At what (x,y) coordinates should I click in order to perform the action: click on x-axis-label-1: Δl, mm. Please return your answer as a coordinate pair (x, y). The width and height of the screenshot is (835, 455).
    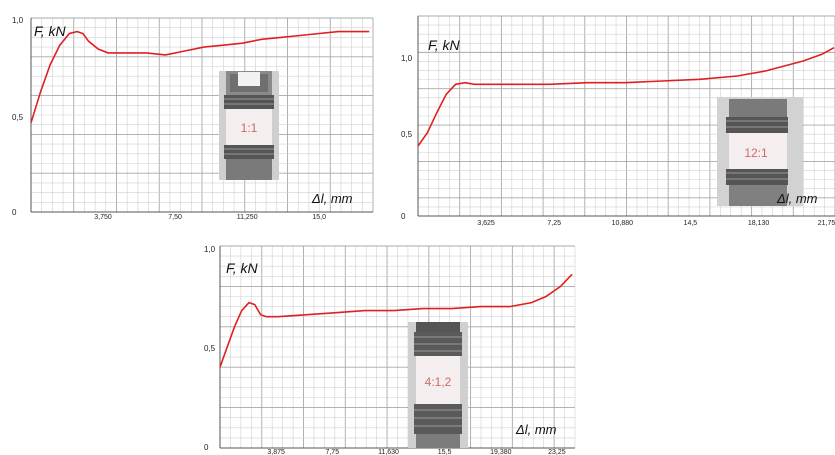
    Looking at the image, I should click on (332, 198).